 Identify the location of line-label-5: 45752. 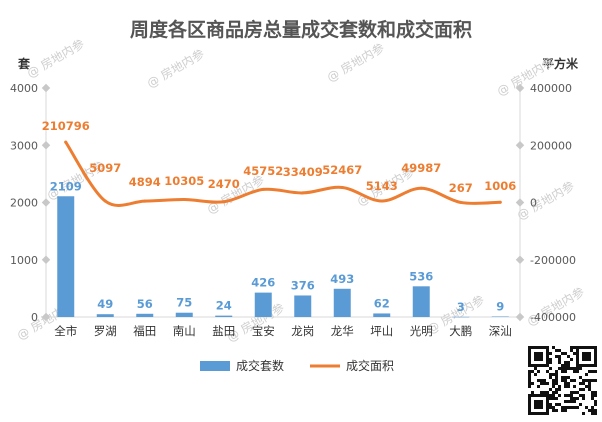
(263, 171).